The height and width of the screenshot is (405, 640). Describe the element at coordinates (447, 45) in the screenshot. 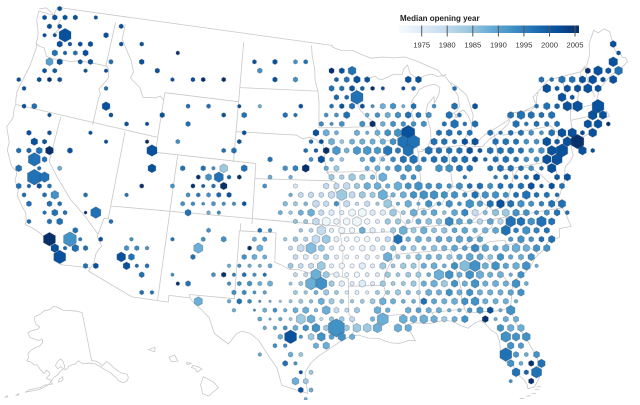

I see `svg-text: 1980` at that location.